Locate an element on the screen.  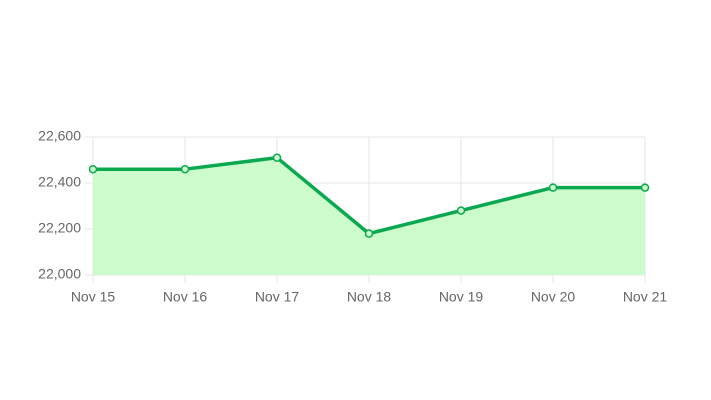
x-tick-label: Nov 19 is located at coordinates (461, 297).